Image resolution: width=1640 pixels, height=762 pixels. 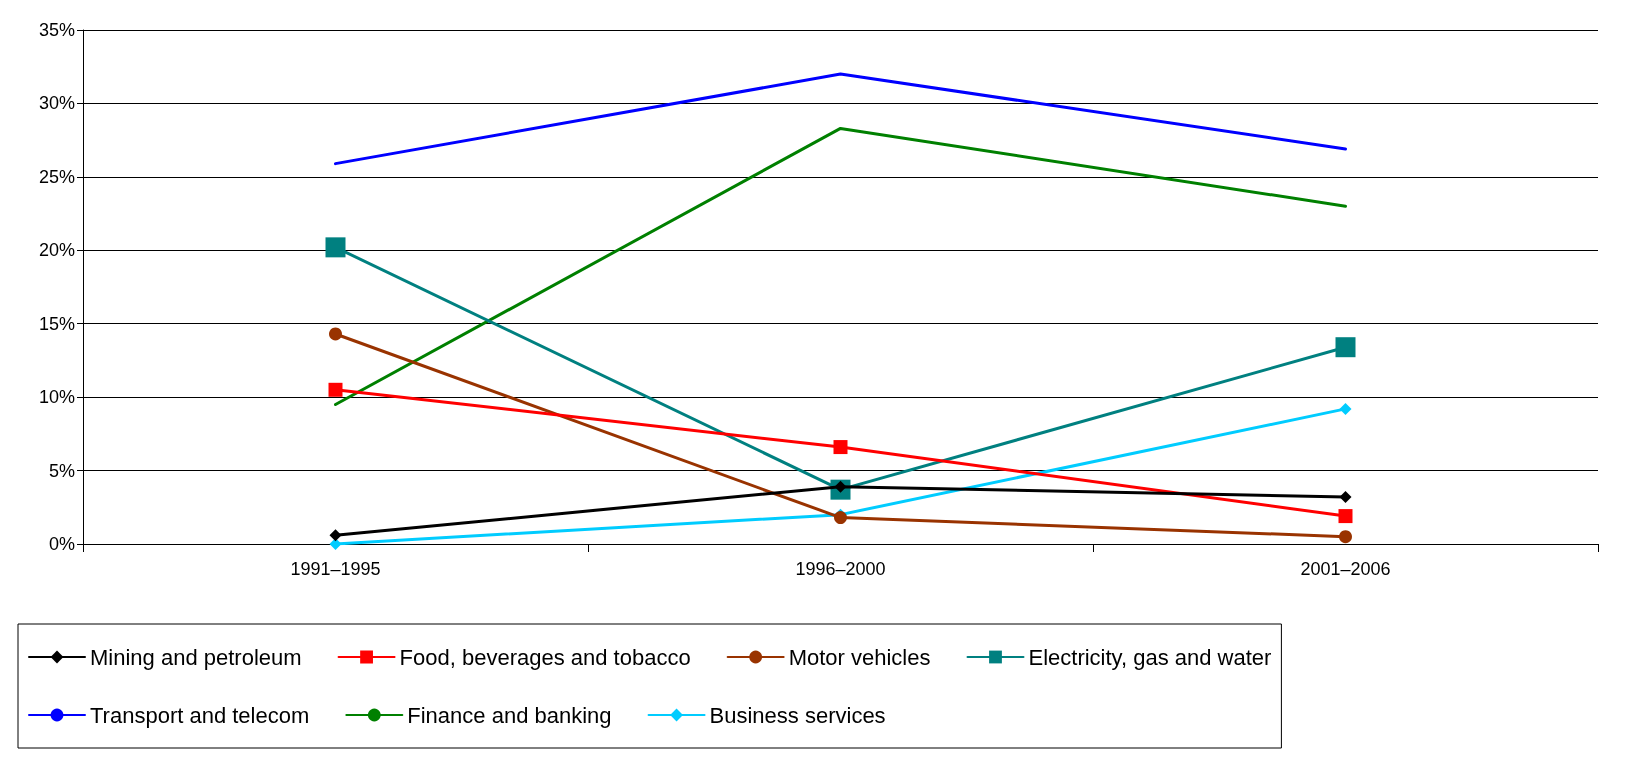 What do you see at coordinates (56, 250) in the screenshot?
I see `y-tick-label: 20%` at bounding box center [56, 250].